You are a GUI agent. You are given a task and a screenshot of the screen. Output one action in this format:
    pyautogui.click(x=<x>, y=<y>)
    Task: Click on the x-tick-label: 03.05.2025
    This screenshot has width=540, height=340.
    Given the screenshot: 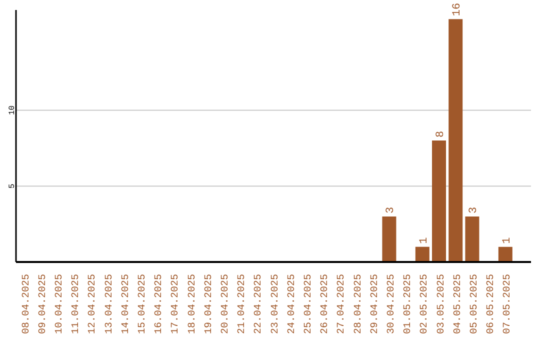 What is the action you would take?
    pyautogui.click(x=442, y=304)
    